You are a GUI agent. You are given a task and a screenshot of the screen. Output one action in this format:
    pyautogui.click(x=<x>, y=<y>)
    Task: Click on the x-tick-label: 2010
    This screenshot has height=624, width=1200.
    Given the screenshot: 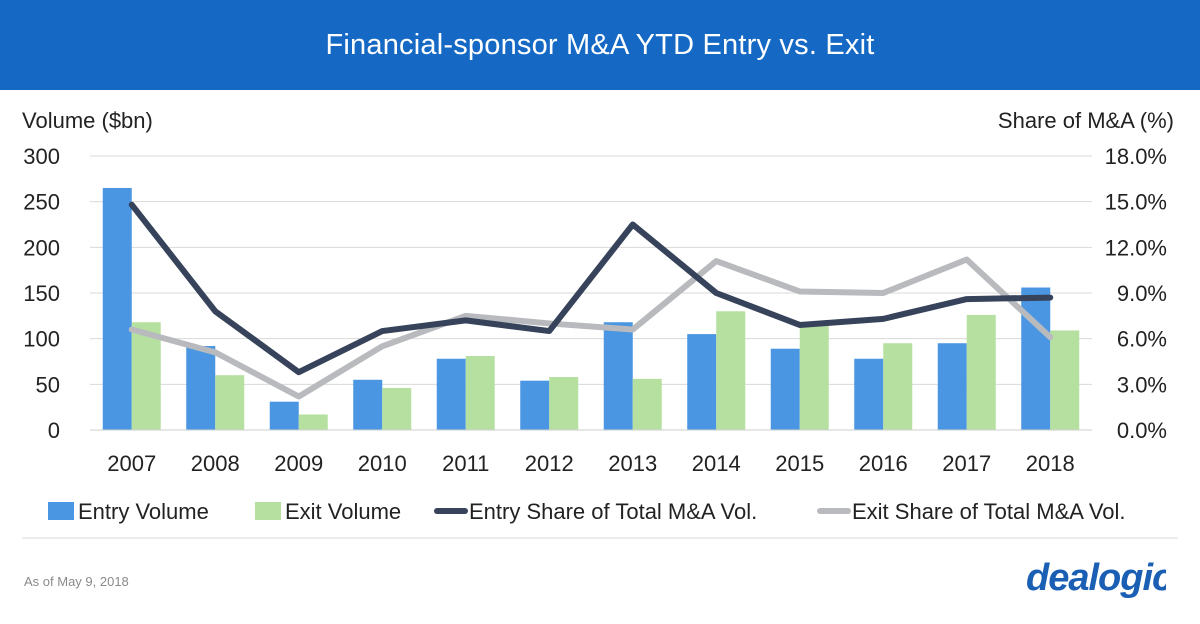 What is the action you would take?
    pyautogui.click(x=382, y=463)
    